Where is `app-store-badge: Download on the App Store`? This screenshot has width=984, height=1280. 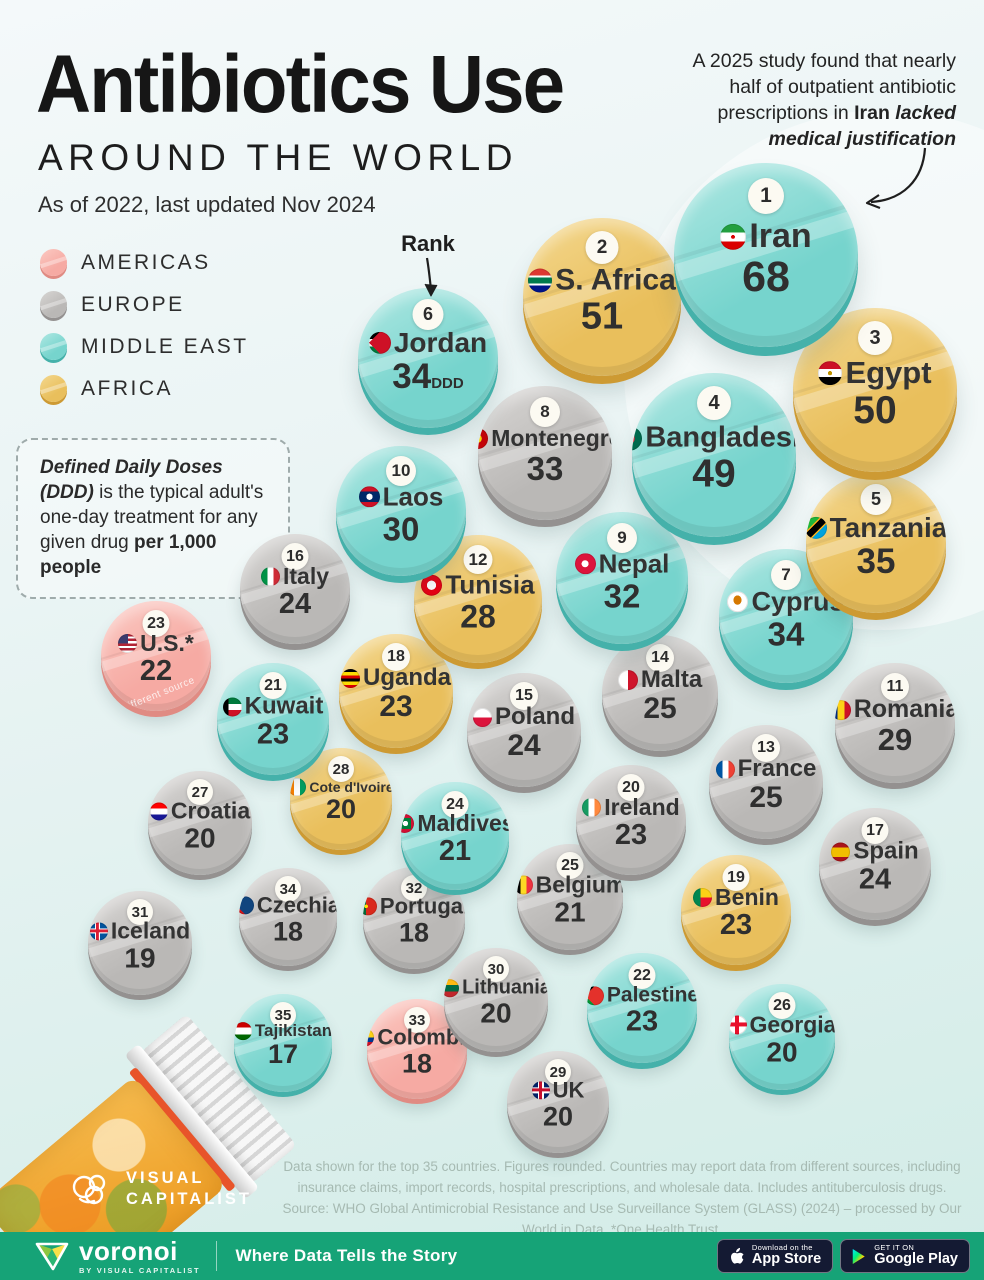
app-store-badge: Download on the App Store is located at coordinates (775, 1256).